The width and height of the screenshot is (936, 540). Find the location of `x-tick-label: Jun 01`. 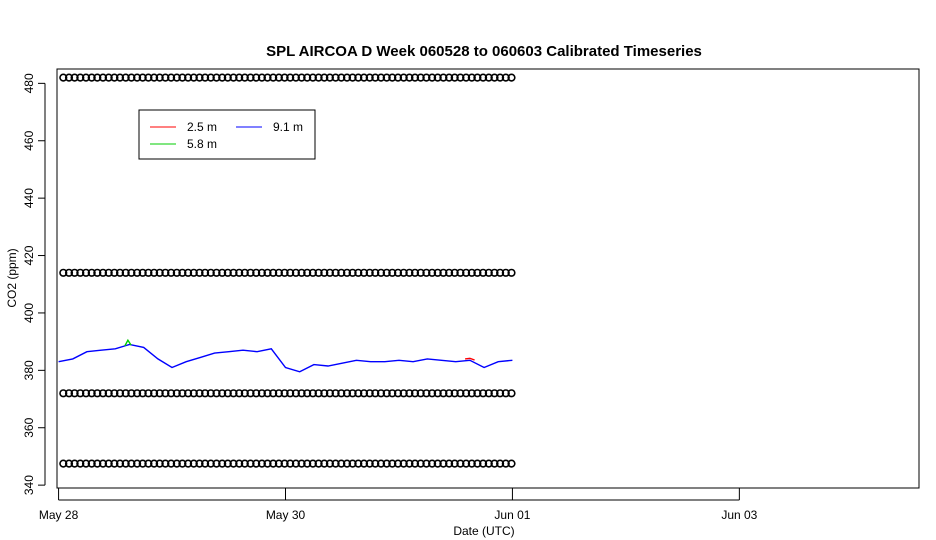

x-tick-label: Jun 01 is located at coordinates (512, 515).